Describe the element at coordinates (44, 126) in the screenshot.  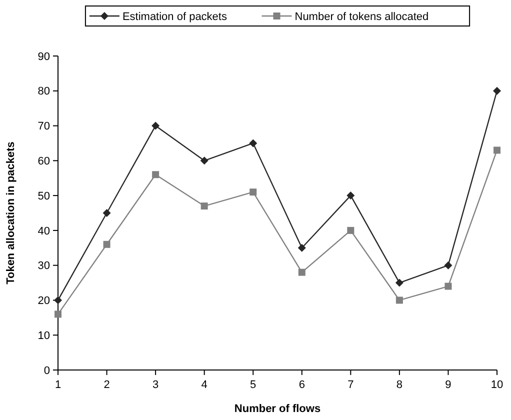
I see `y-tick-label: 70` at that location.